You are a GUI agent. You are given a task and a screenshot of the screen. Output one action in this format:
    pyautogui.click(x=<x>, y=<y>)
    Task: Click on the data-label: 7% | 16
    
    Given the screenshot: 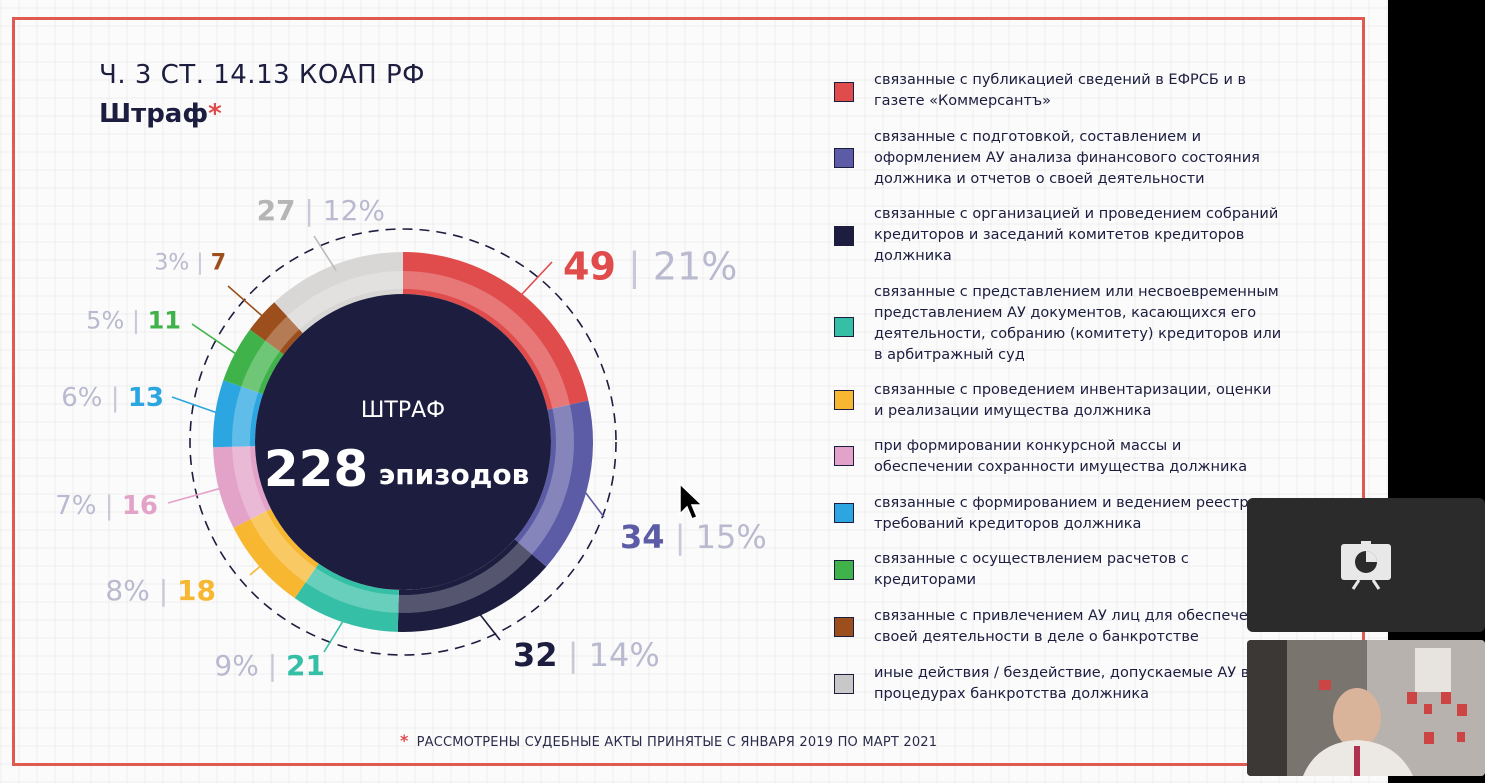 What is the action you would take?
    pyautogui.click(x=106, y=506)
    